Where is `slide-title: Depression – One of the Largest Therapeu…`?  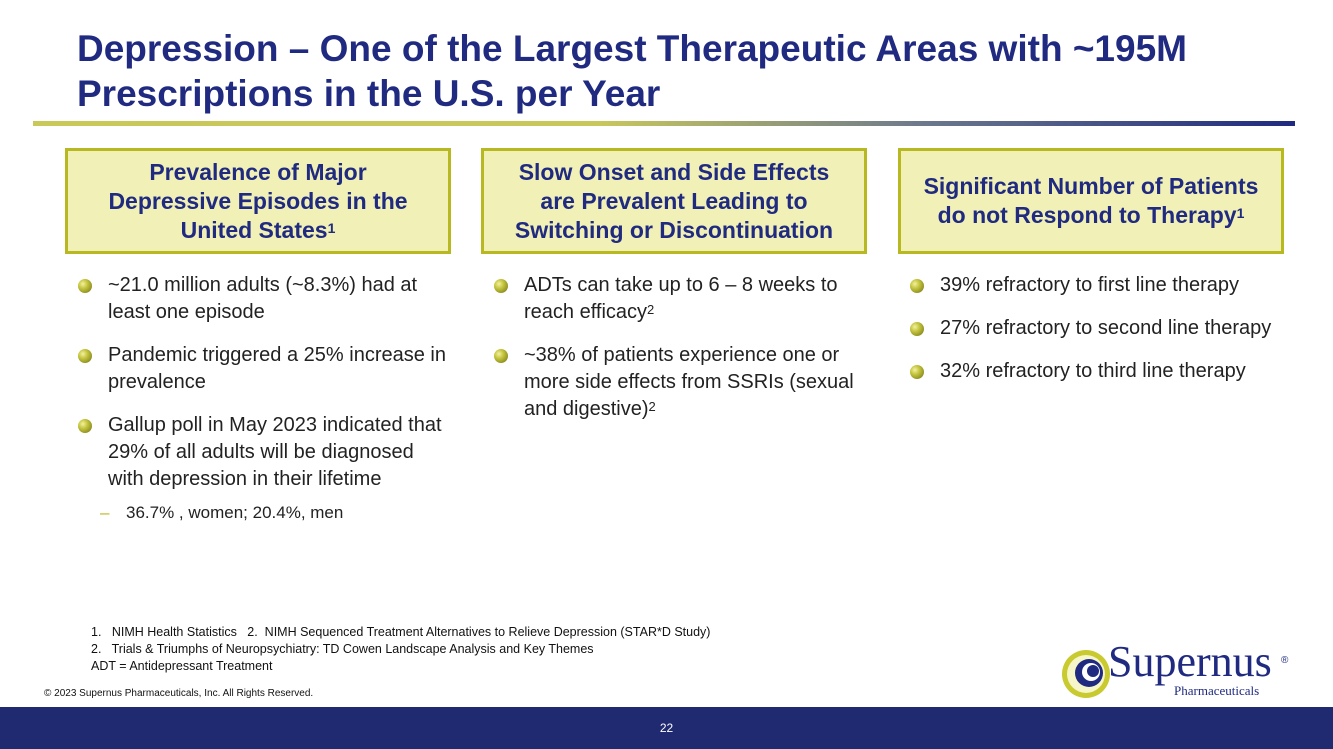 slide-title: Depression – One of the Largest Therapeu… is located at coordinates (687, 71).